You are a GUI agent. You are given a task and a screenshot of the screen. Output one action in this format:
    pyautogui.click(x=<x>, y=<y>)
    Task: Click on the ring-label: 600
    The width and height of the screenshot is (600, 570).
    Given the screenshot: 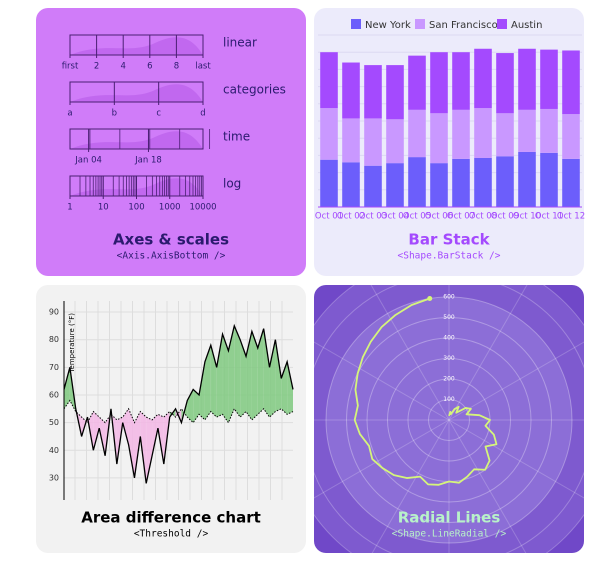 What is the action you would take?
    pyautogui.click(x=449, y=297)
    